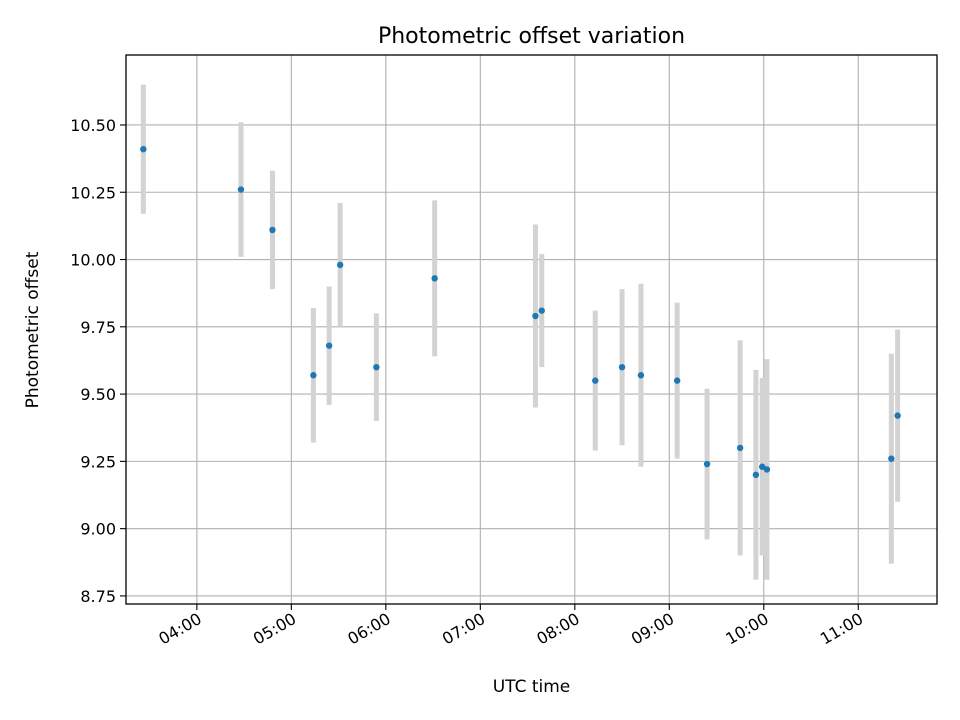 This screenshot has width=960, height=720. Describe the element at coordinates (98, 529) in the screenshot. I see `y-tick-label: 9.00` at that location.